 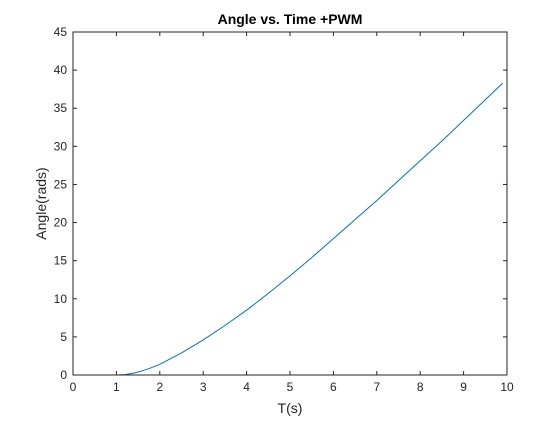 I want to click on x-tick-label: 7, so click(x=376, y=387).